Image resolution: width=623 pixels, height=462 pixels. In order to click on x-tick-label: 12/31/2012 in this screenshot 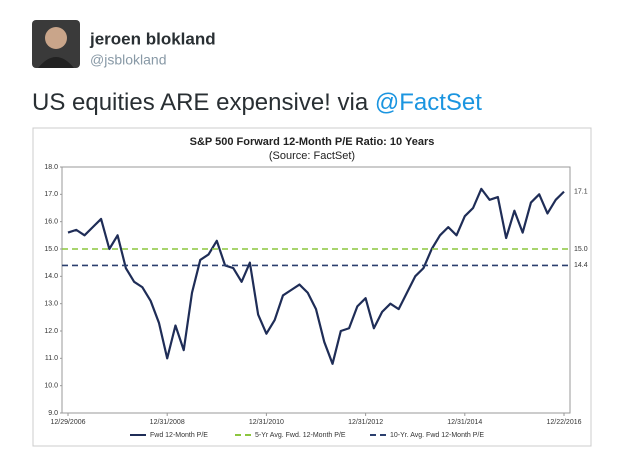, I will do `click(365, 422)`.